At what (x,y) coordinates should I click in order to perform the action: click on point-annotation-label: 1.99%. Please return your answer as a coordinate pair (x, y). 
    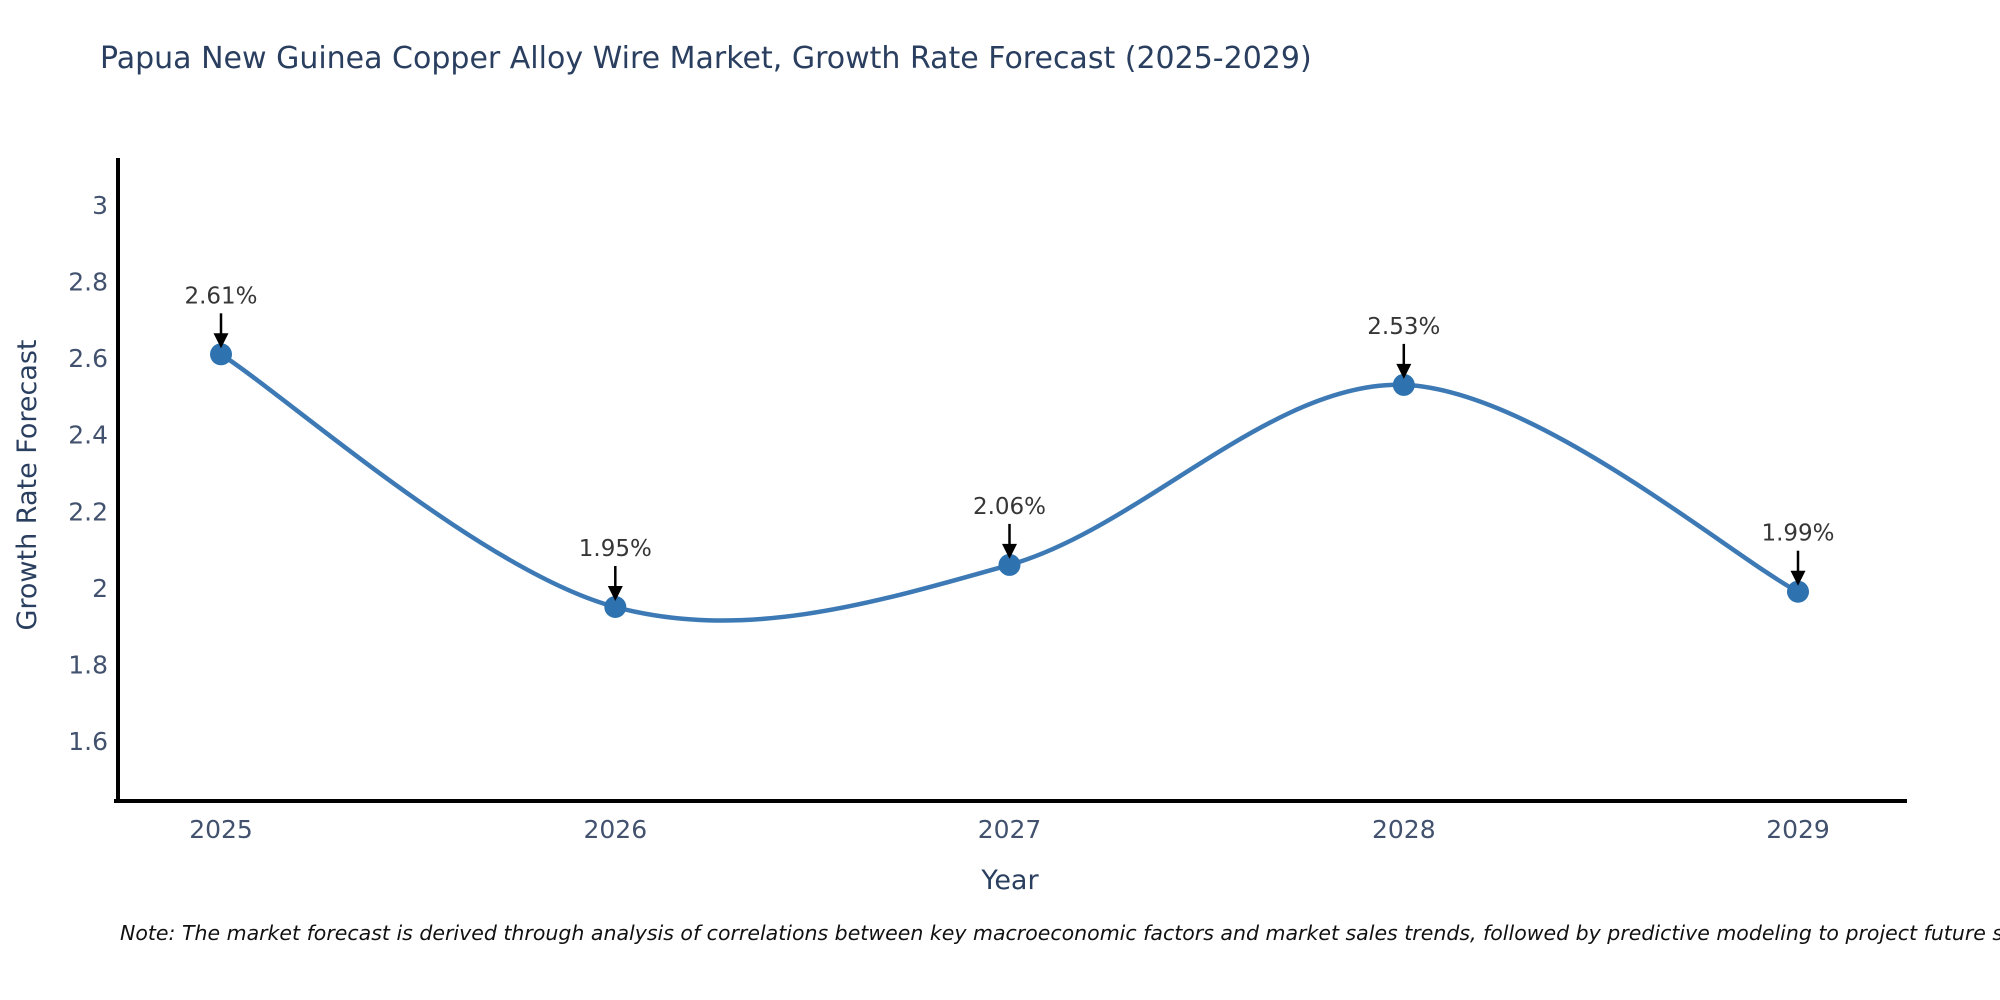
    Looking at the image, I should click on (1797, 534).